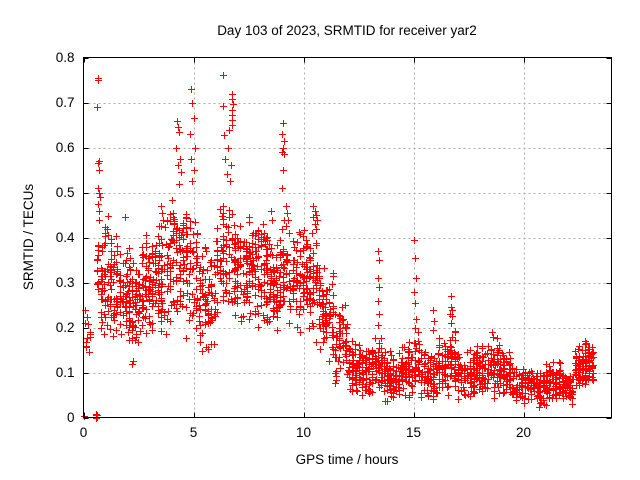 Image resolution: width=640 pixels, height=480 pixels. Describe the element at coordinates (413, 432) in the screenshot. I see `x-tick-label: 15` at that location.